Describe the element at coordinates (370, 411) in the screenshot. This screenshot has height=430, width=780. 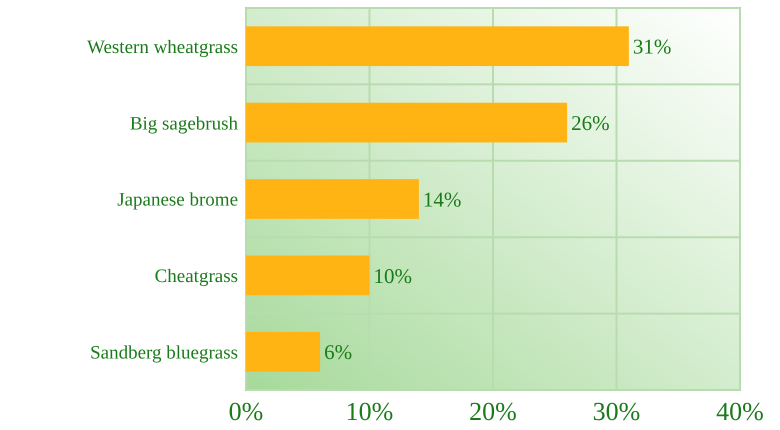
I see `x-tick-label: 10%` at that location.